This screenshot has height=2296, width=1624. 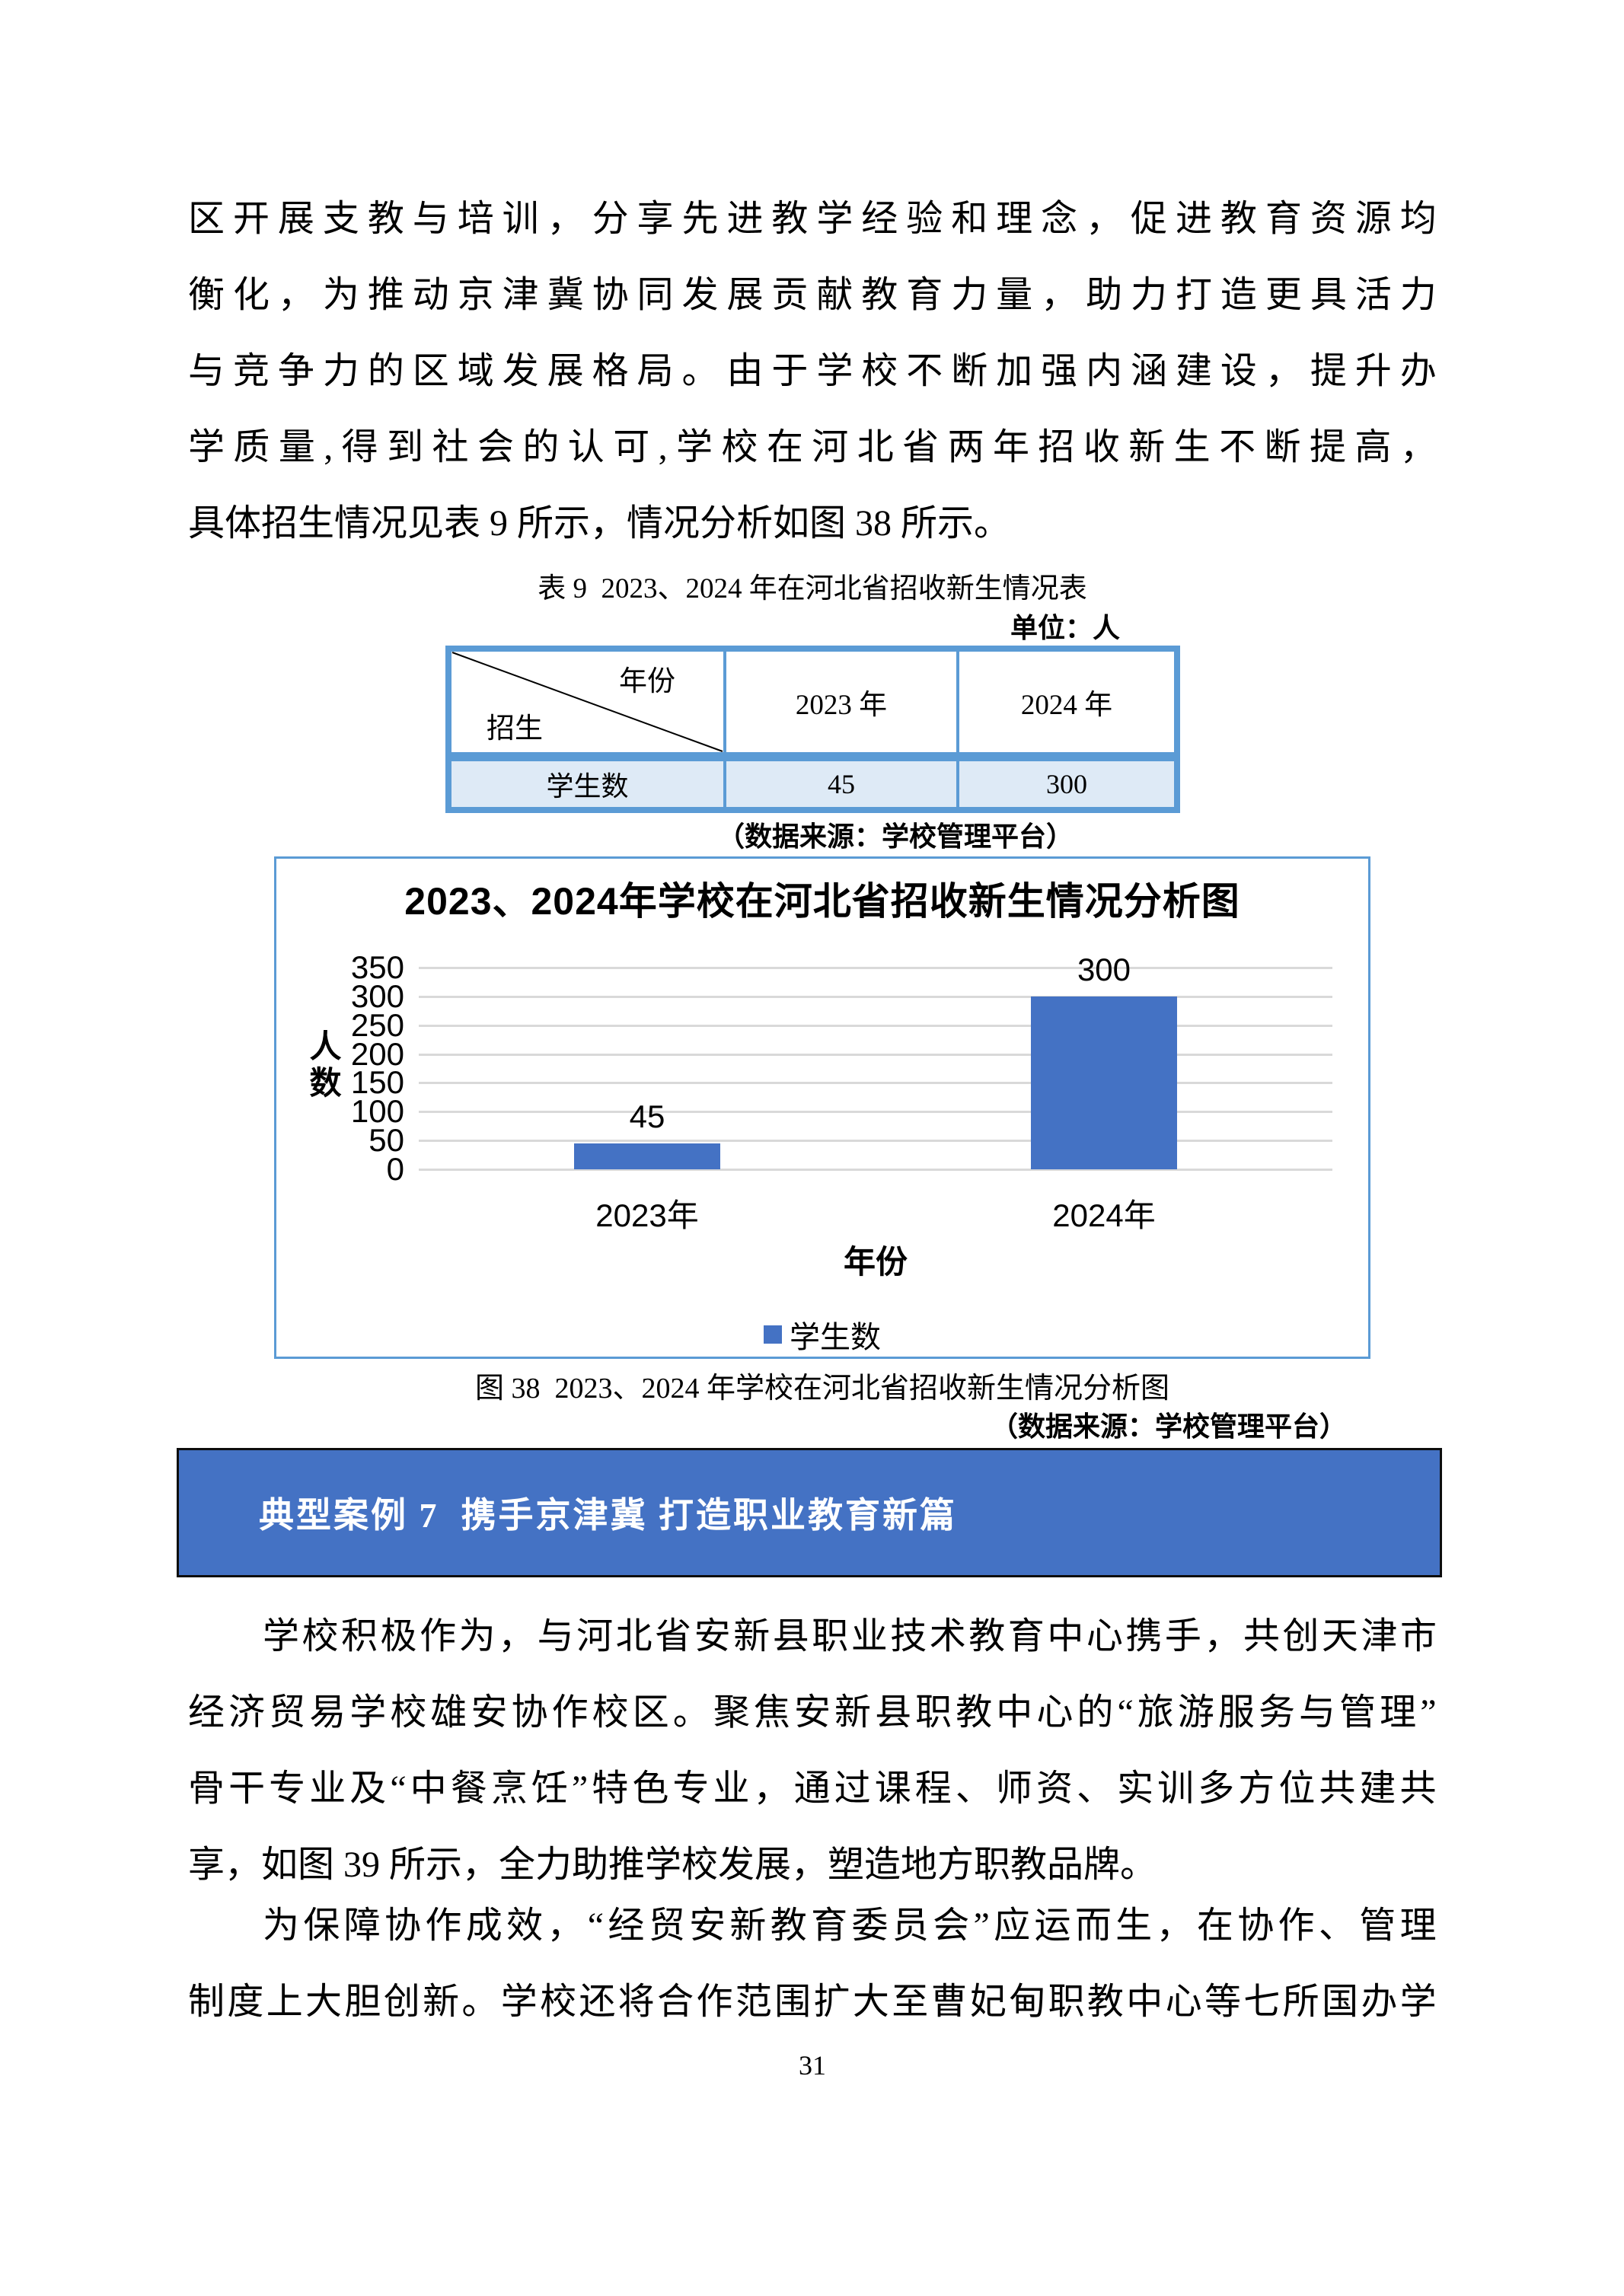 What do you see at coordinates (377, 1083) in the screenshot?
I see `y-tick-label: 150` at bounding box center [377, 1083].